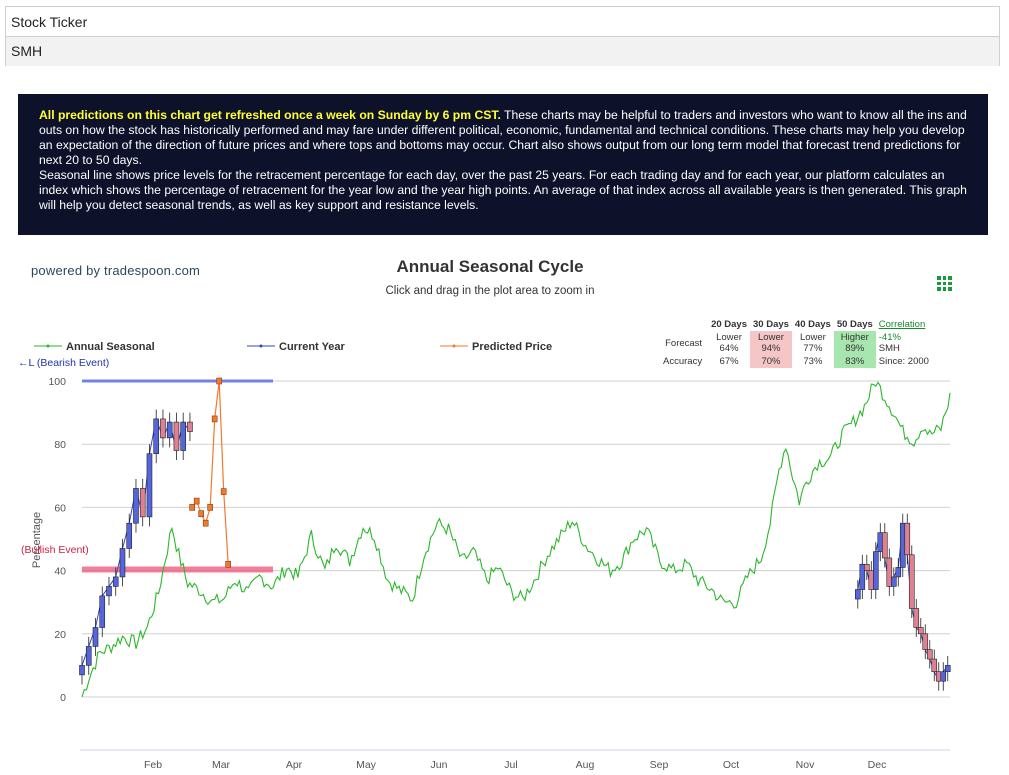  I want to click on forecast-40: Lower 77%, so click(812, 343).